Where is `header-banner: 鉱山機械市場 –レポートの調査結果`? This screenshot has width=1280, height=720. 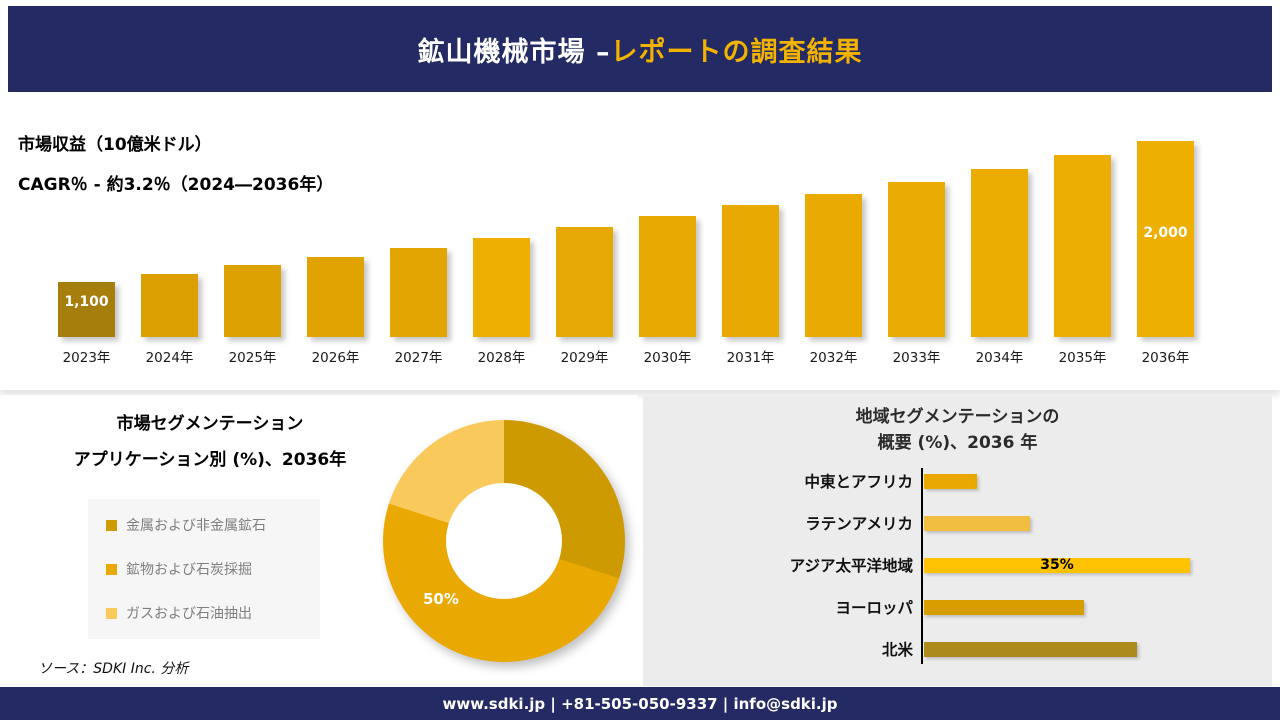
header-banner: 鉱山機械市場 –レポートの調査結果 is located at coordinates (640, 49).